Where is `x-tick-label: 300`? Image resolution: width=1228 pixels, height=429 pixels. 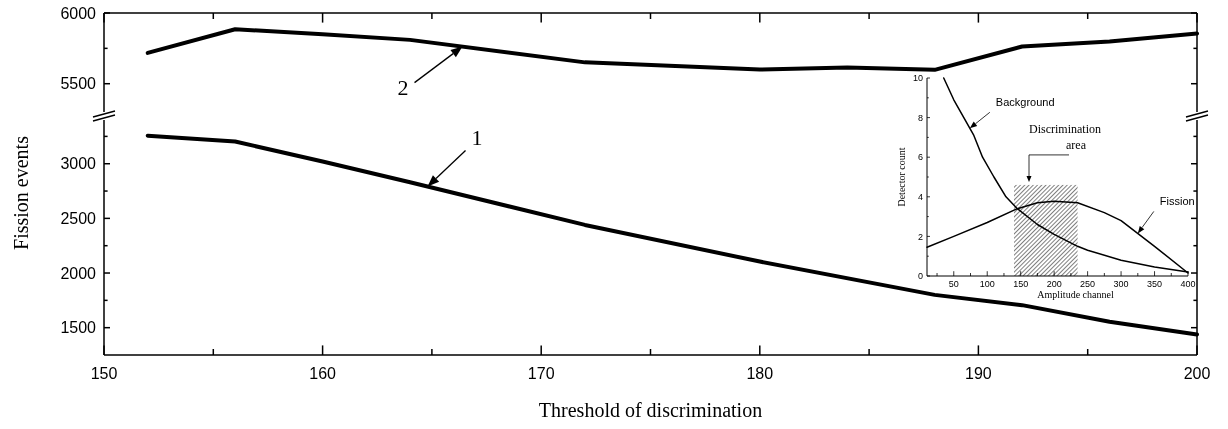 x-tick-label: 300 is located at coordinates (1121, 284).